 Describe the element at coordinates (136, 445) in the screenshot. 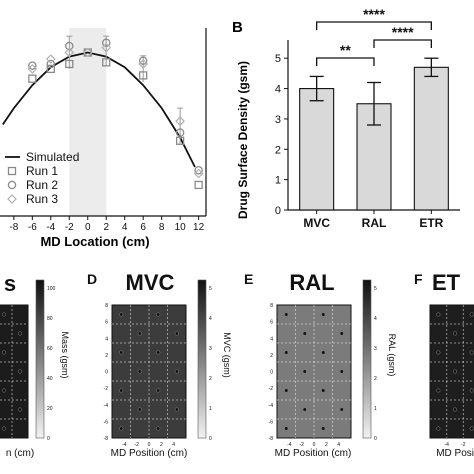

I see `x-tick-label: -2` at that location.